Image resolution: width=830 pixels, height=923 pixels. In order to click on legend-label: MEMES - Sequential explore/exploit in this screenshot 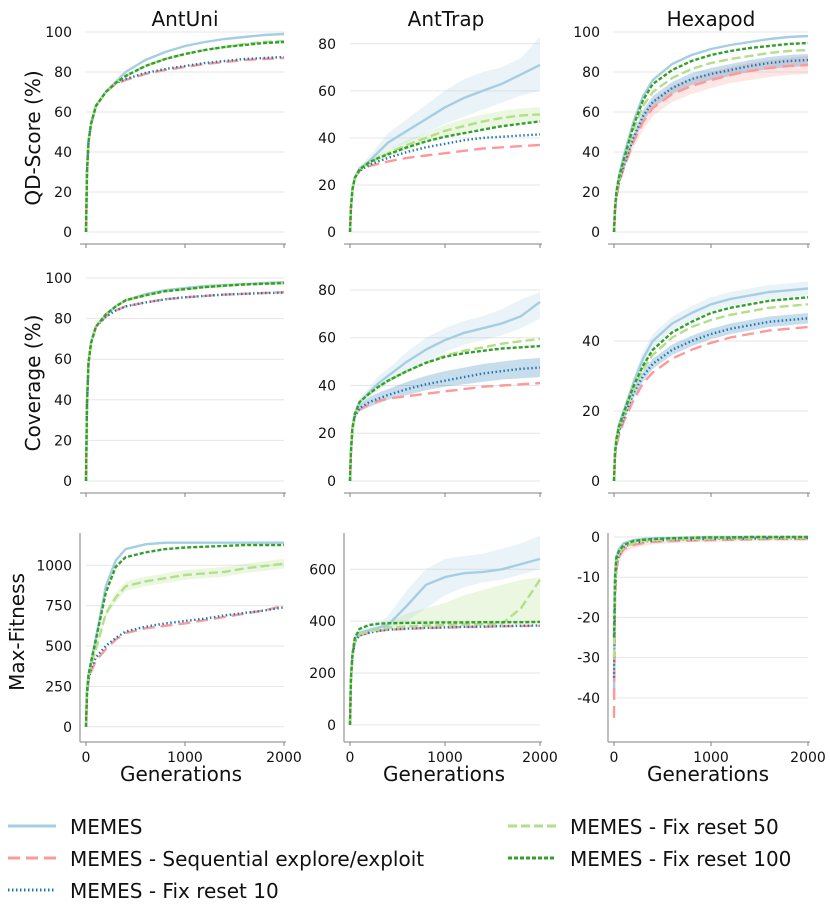, I will do `click(247, 859)`.